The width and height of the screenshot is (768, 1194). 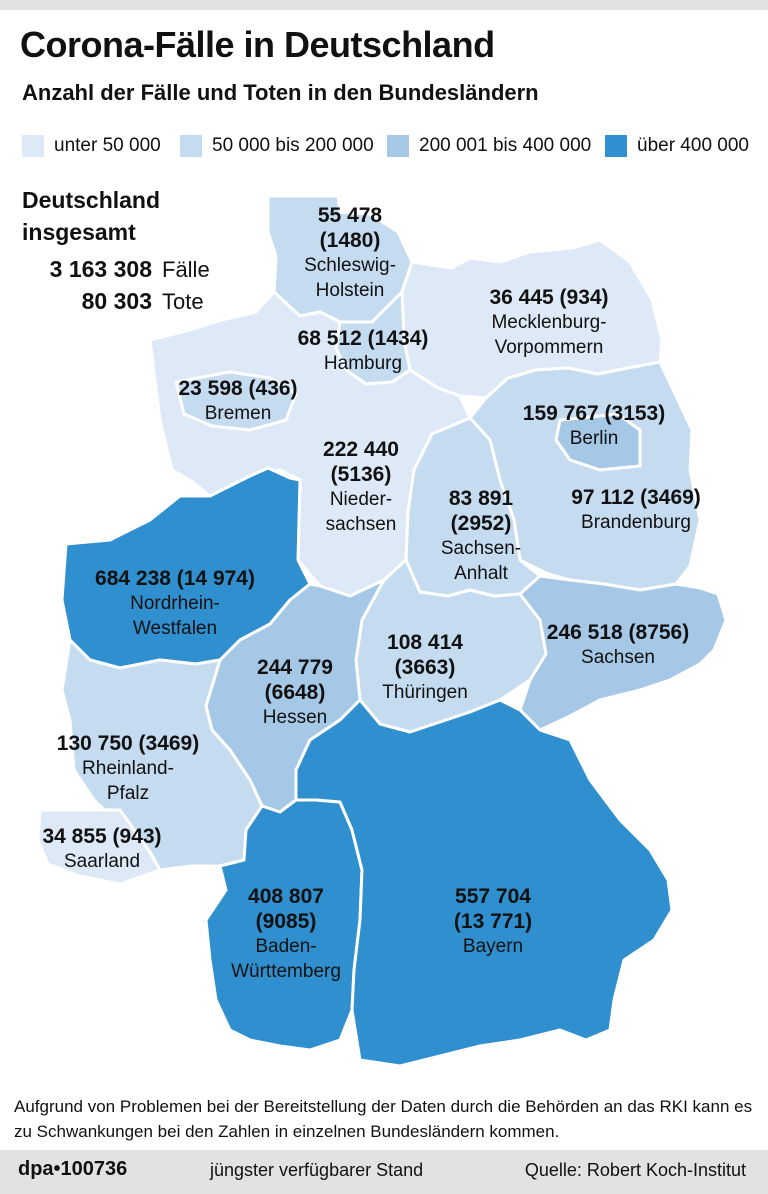 What do you see at coordinates (238, 388) in the screenshot?
I see `state-value: 23 598 (436)` at bounding box center [238, 388].